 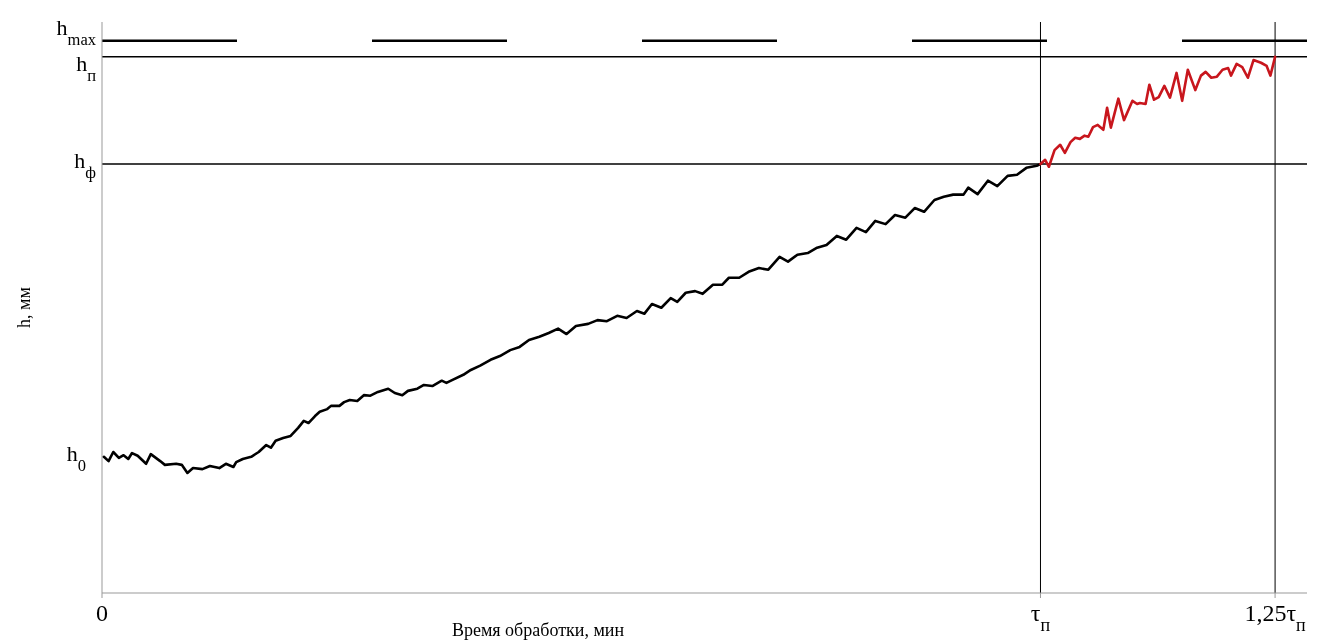 What do you see at coordinates (24, 307) in the screenshot?
I see `y-axis-title: h, мм` at bounding box center [24, 307].